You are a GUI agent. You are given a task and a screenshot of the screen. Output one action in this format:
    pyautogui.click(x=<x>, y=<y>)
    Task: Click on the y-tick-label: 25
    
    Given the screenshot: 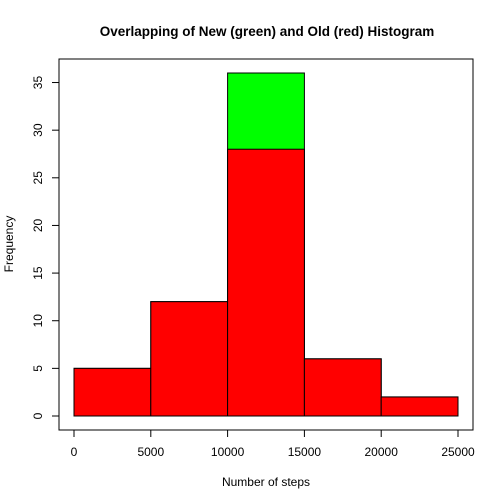 What is the action you would take?
    pyautogui.click(x=38, y=178)
    